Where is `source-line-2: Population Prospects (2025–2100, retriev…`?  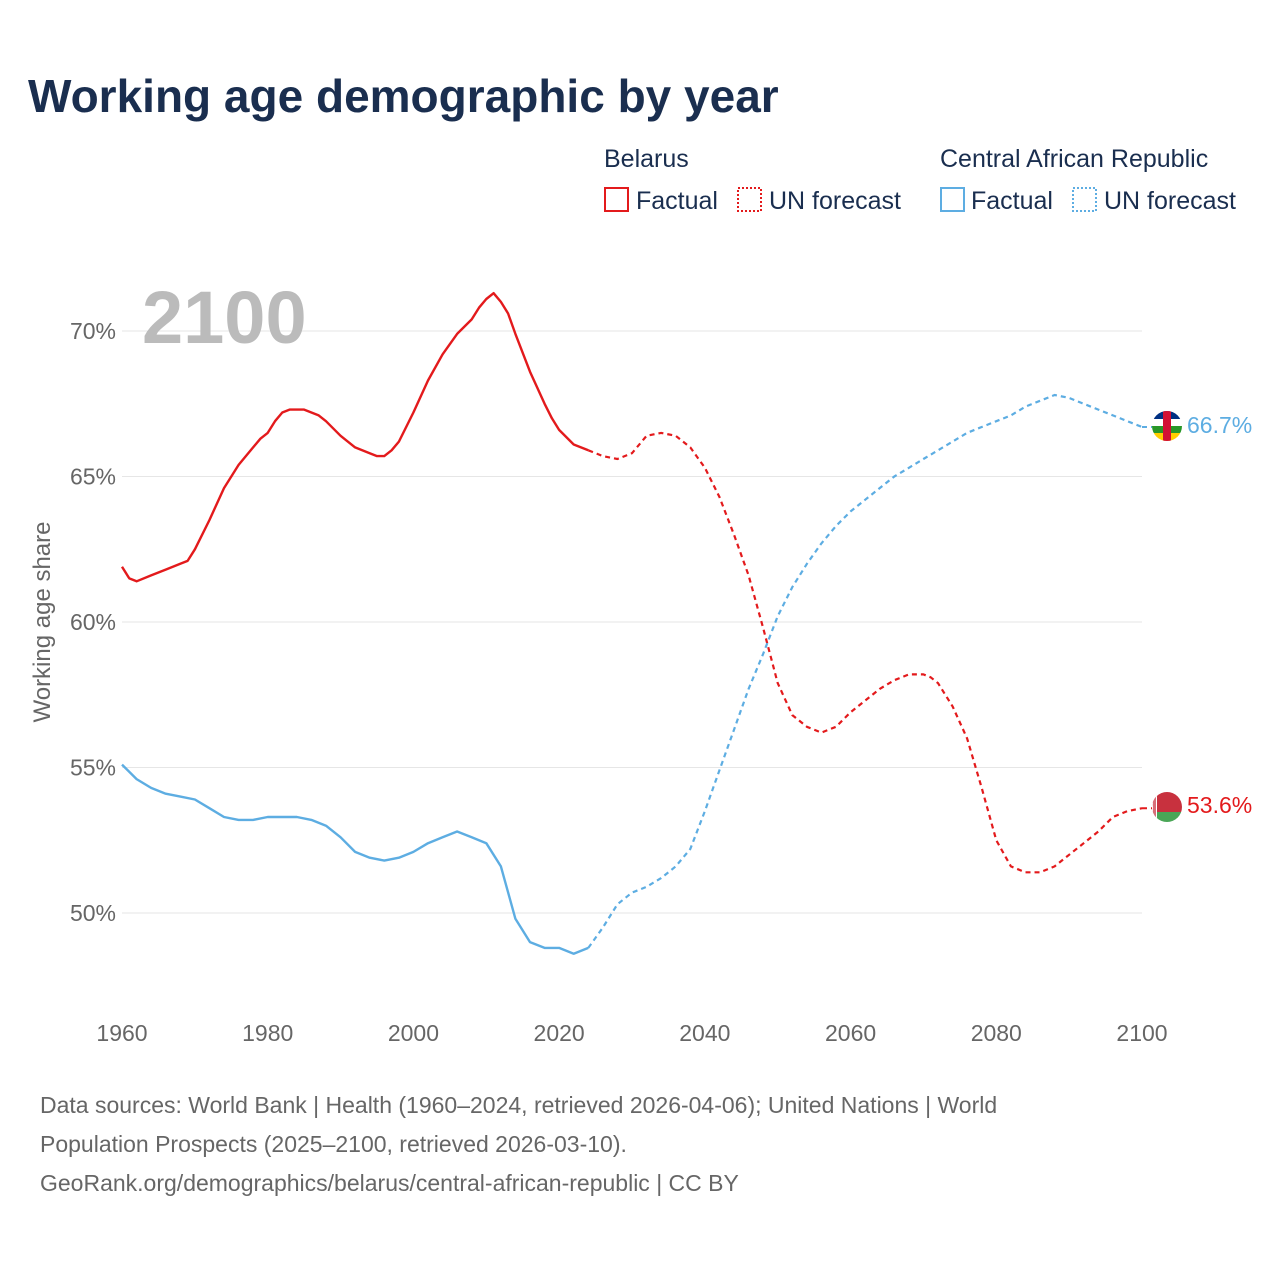 source-line-2: Population Prospects (2025–2100, retriev… is located at coordinates (333, 1144).